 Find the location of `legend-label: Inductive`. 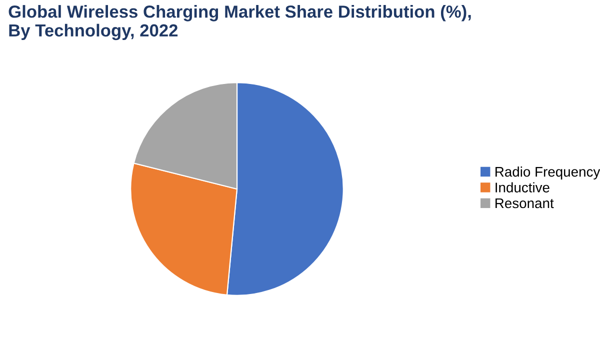

legend-label: Inductive is located at coordinates (523, 187).